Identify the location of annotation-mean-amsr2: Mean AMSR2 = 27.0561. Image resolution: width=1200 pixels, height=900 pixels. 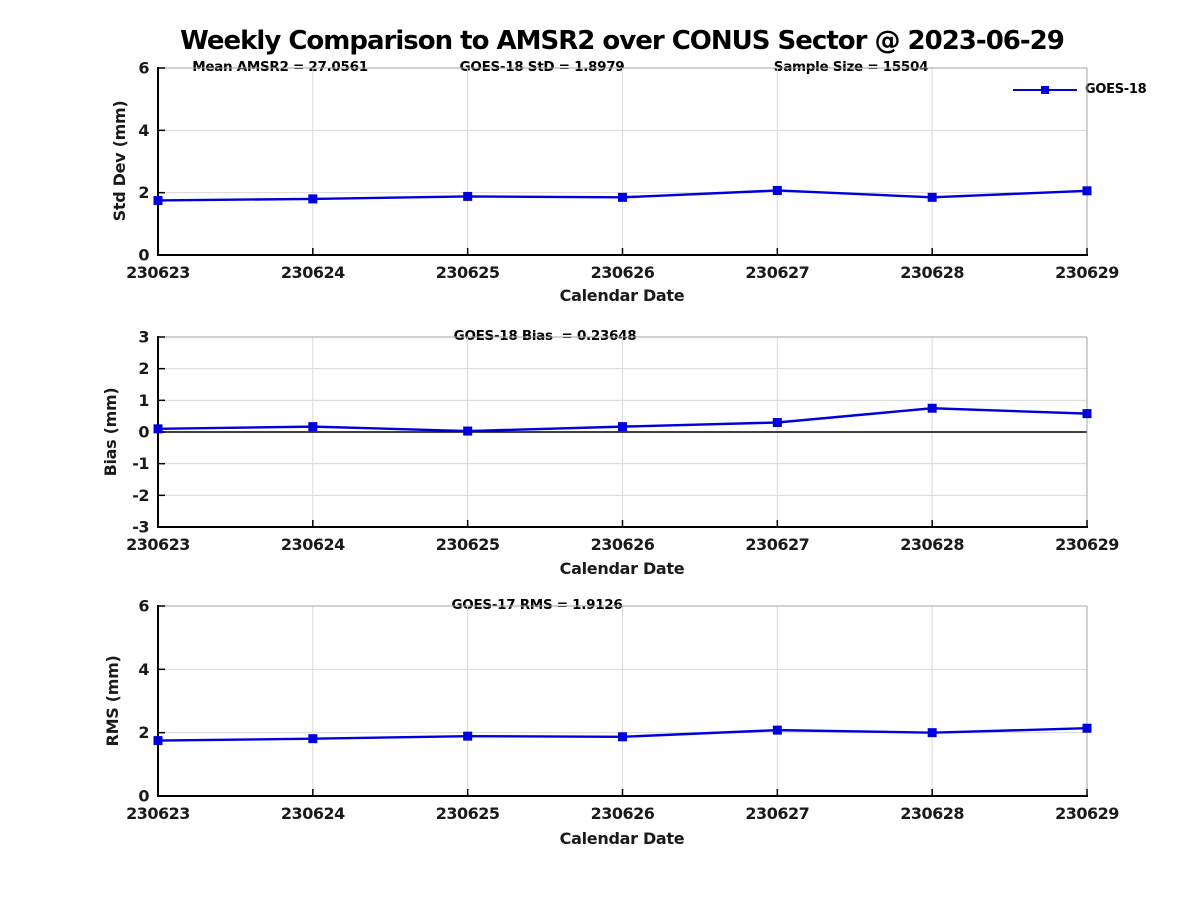
(280, 67).